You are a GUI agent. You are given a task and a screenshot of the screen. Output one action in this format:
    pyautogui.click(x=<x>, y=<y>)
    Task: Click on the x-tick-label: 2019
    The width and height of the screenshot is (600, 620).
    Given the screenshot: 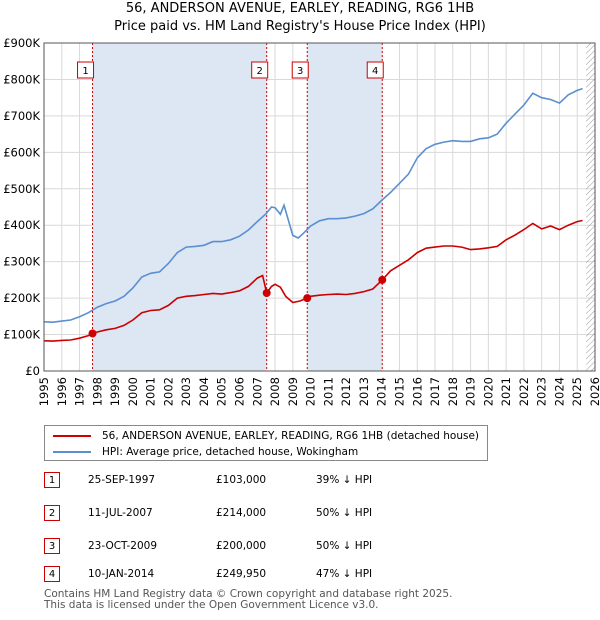 What is the action you would take?
    pyautogui.click(x=471, y=391)
    